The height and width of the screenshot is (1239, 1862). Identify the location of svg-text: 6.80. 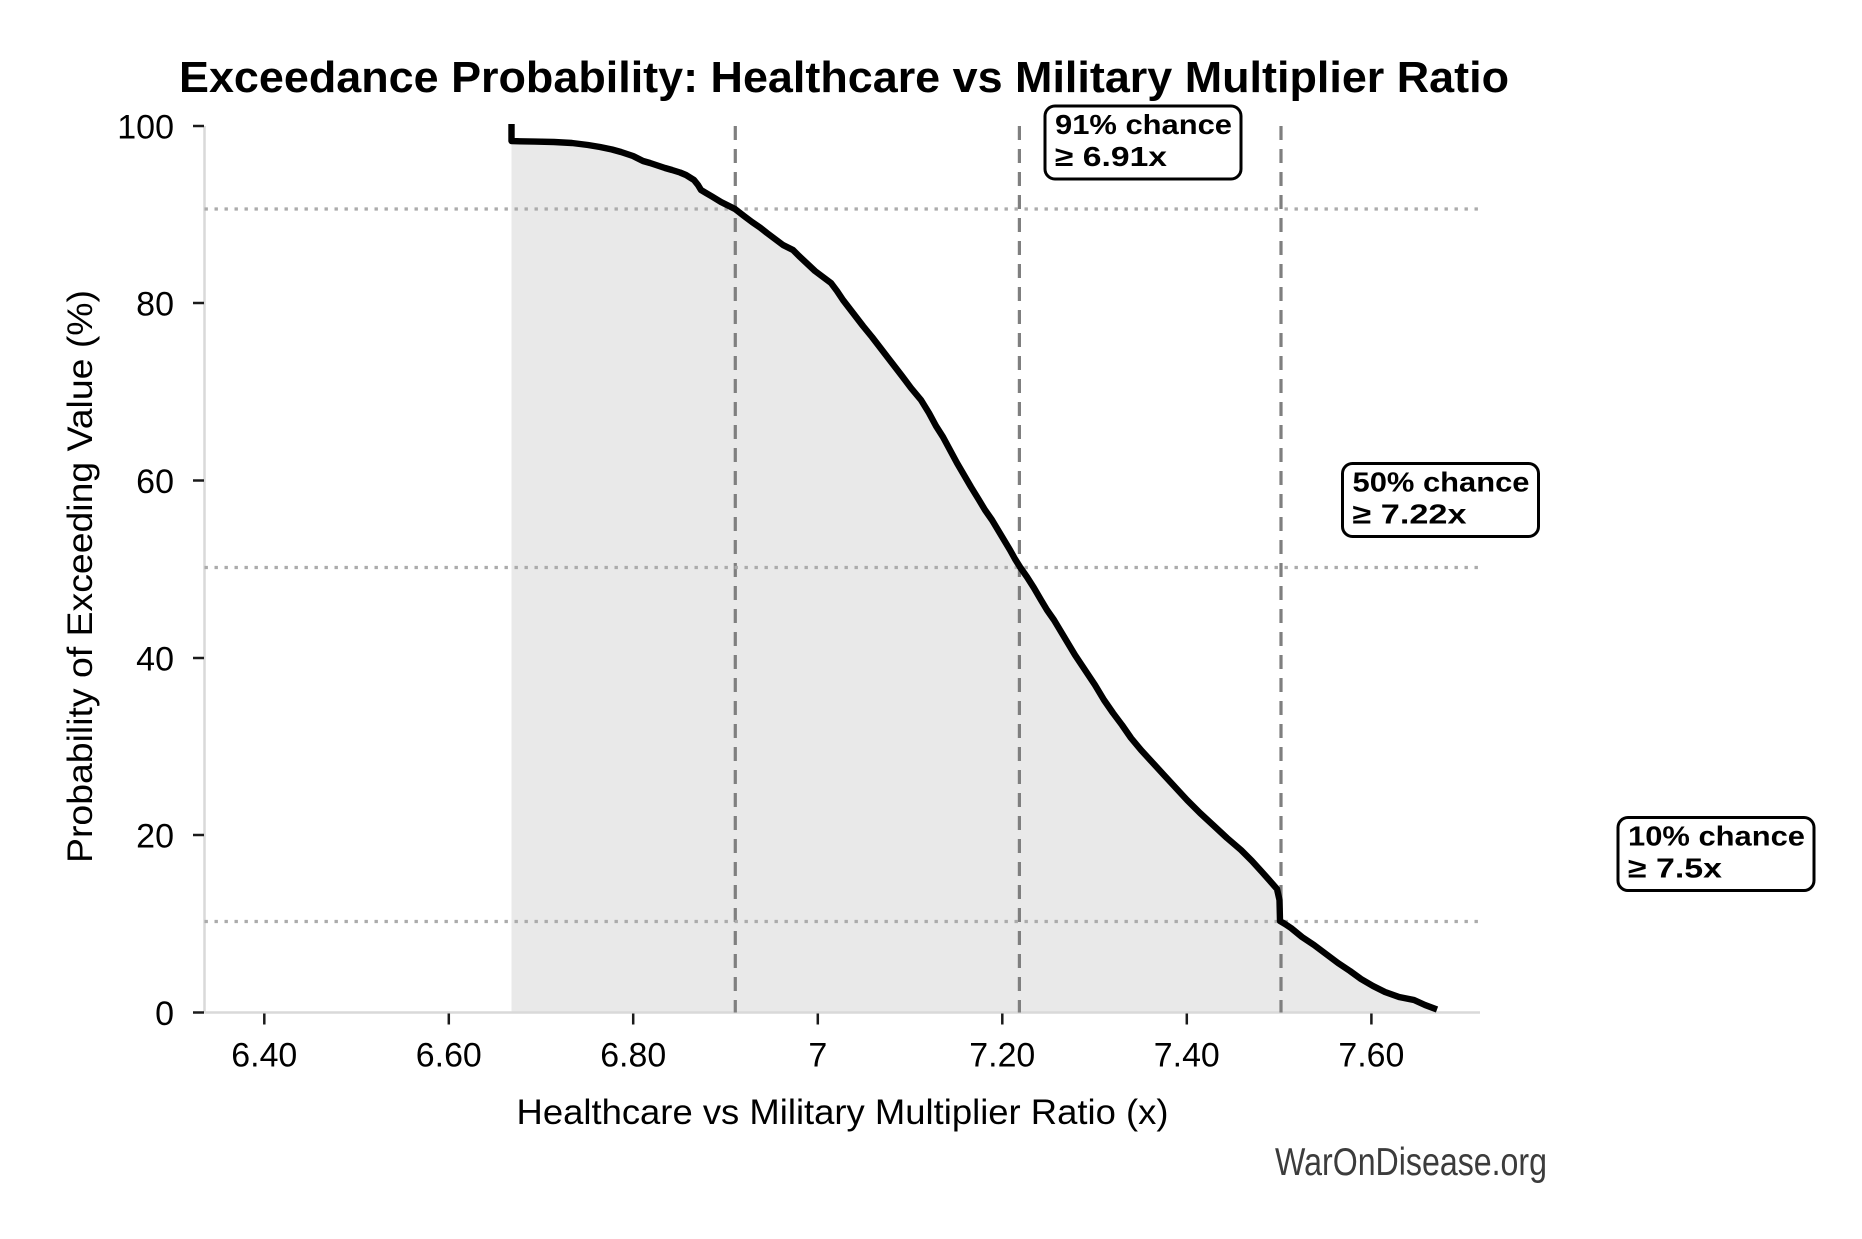
(633, 1056).